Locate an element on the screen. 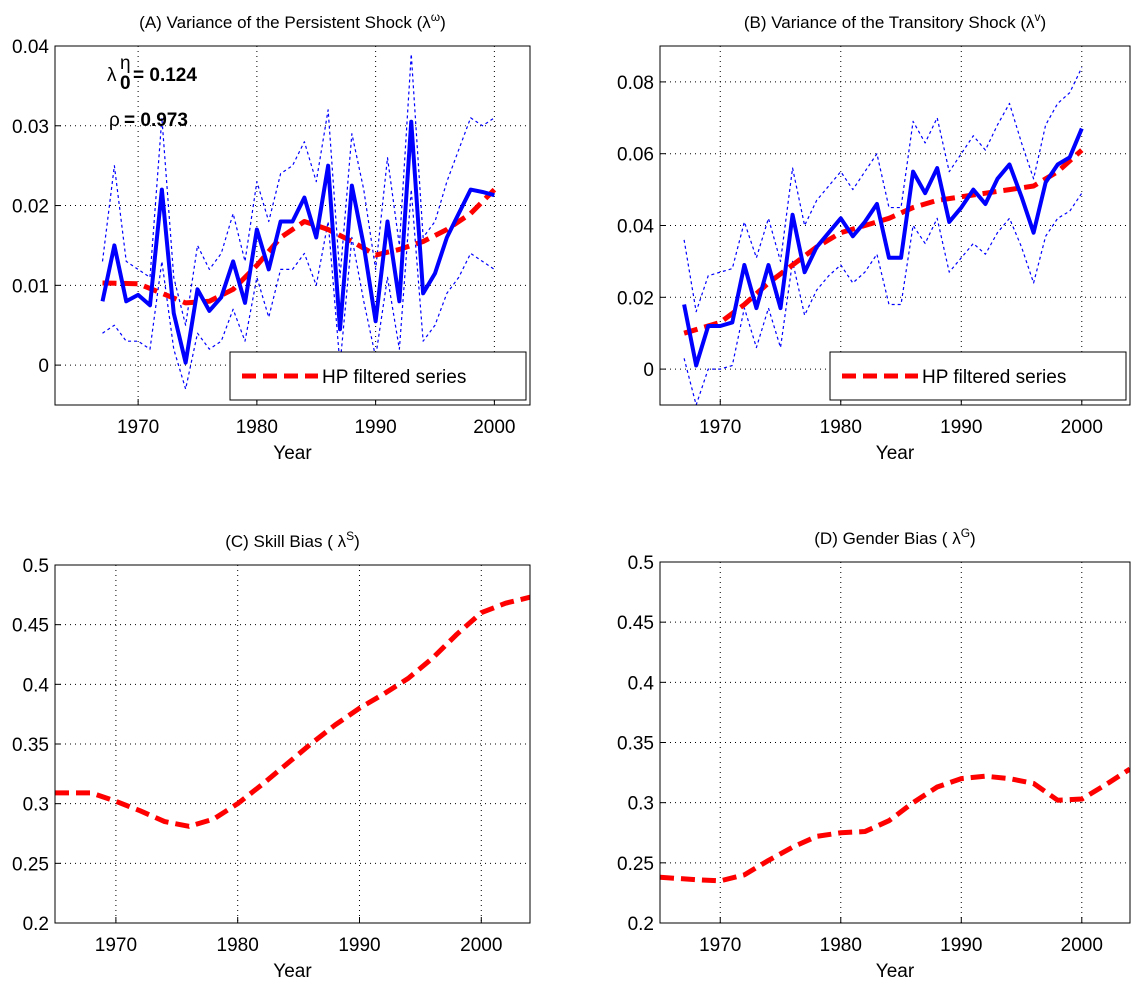 The width and height of the screenshot is (1134, 989). title-part: G is located at coordinates (965, 533).